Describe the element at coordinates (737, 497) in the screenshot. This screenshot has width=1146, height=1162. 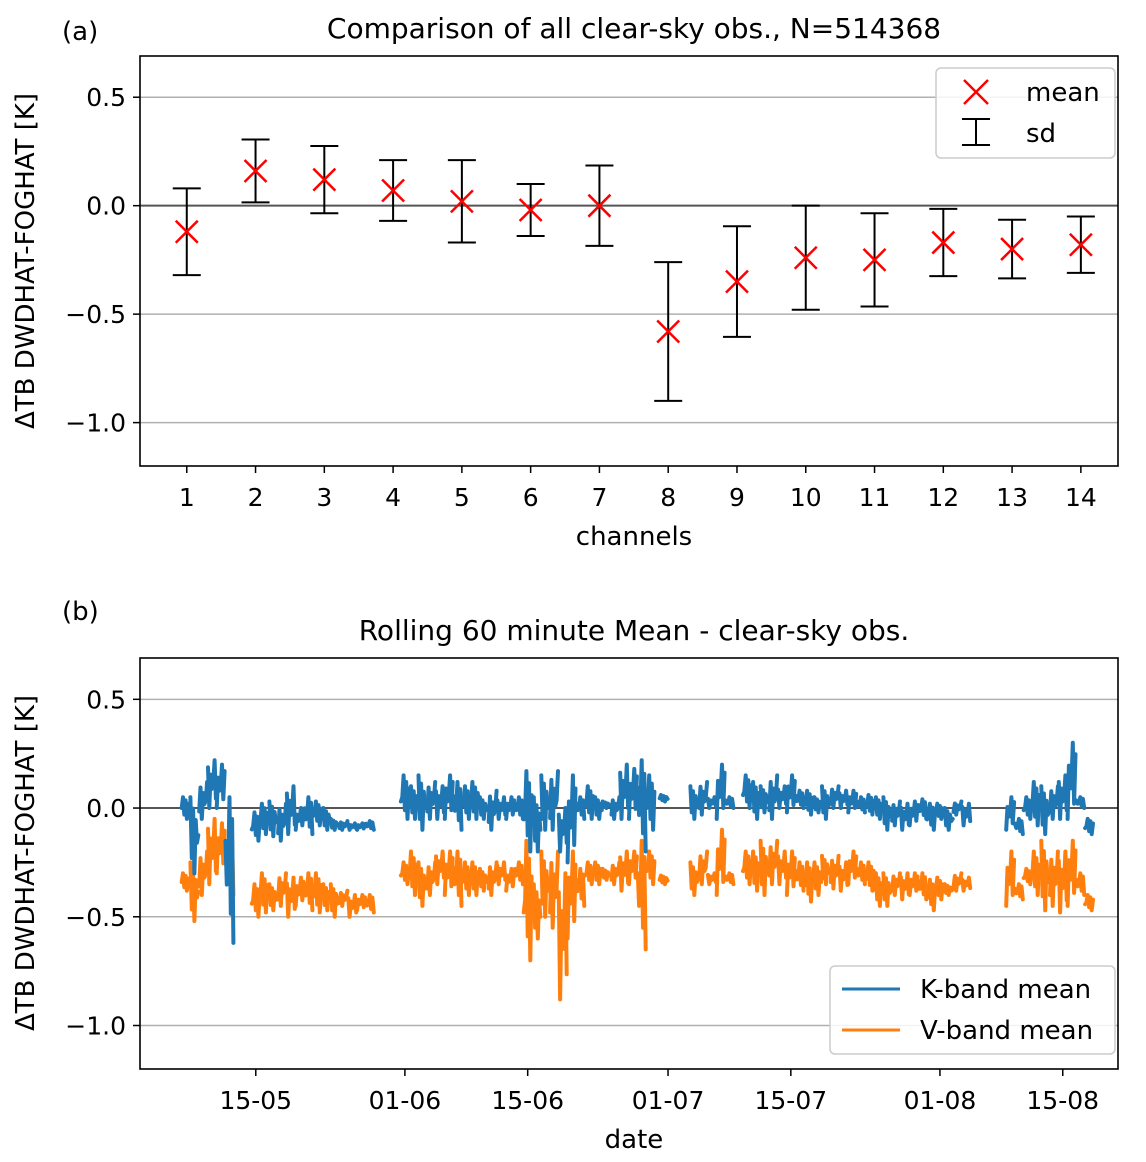
I see `x-tick-label: 9` at that location.